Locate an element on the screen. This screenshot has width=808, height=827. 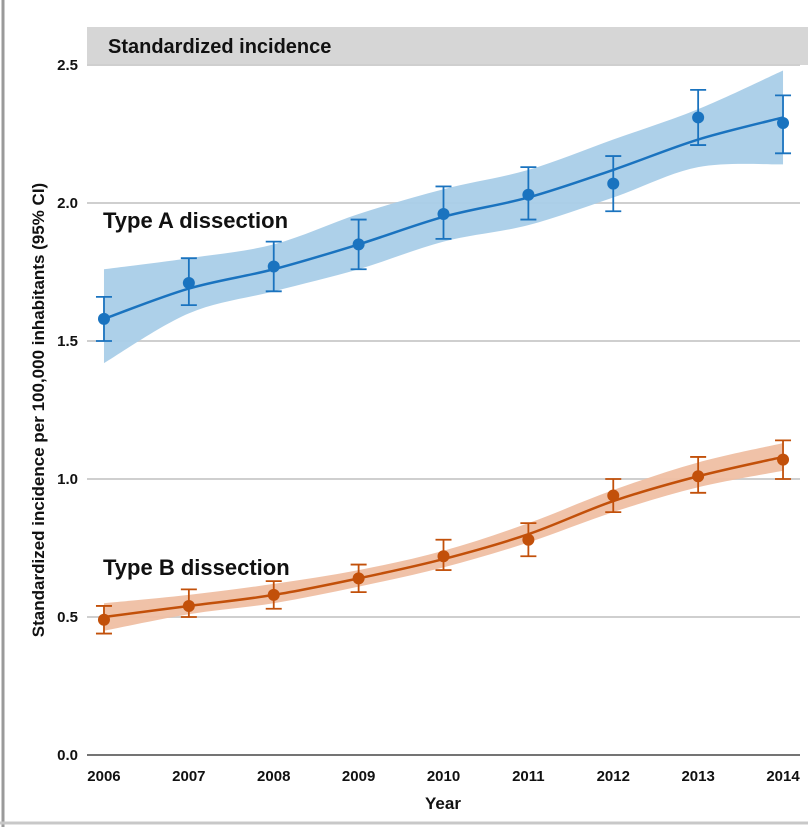
x-tick-label: 2014 is located at coordinates (783, 776).